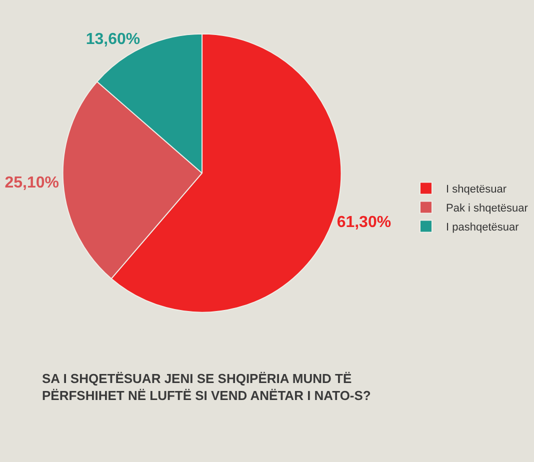 This screenshot has width=534, height=462. Describe the element at coordinates (483, 227) in the screenshot. I see `legend-label: I pashqetësuar` at that location.